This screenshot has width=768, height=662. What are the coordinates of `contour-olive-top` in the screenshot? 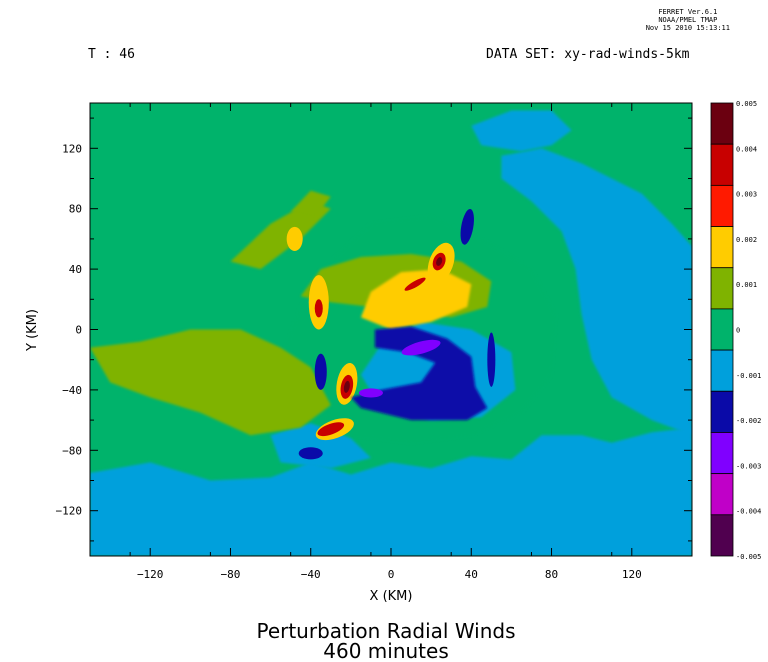 It's located at (310, 204).